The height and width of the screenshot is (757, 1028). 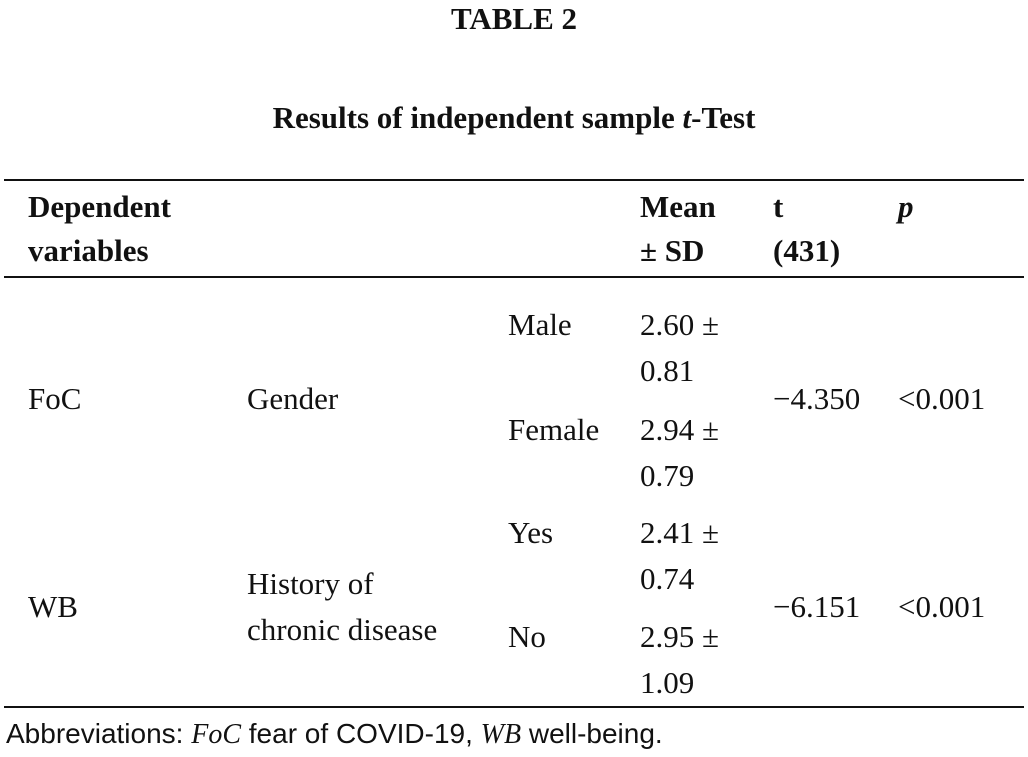 I want to click on level-mean-sd-line2: 0.79, so click(x=667, y=475).